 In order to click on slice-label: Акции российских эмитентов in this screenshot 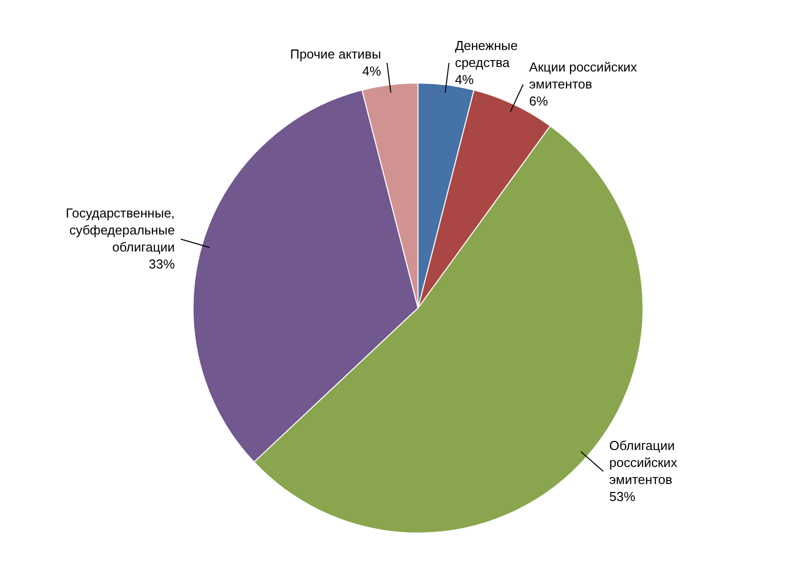, I will do `click(583, 76)`.